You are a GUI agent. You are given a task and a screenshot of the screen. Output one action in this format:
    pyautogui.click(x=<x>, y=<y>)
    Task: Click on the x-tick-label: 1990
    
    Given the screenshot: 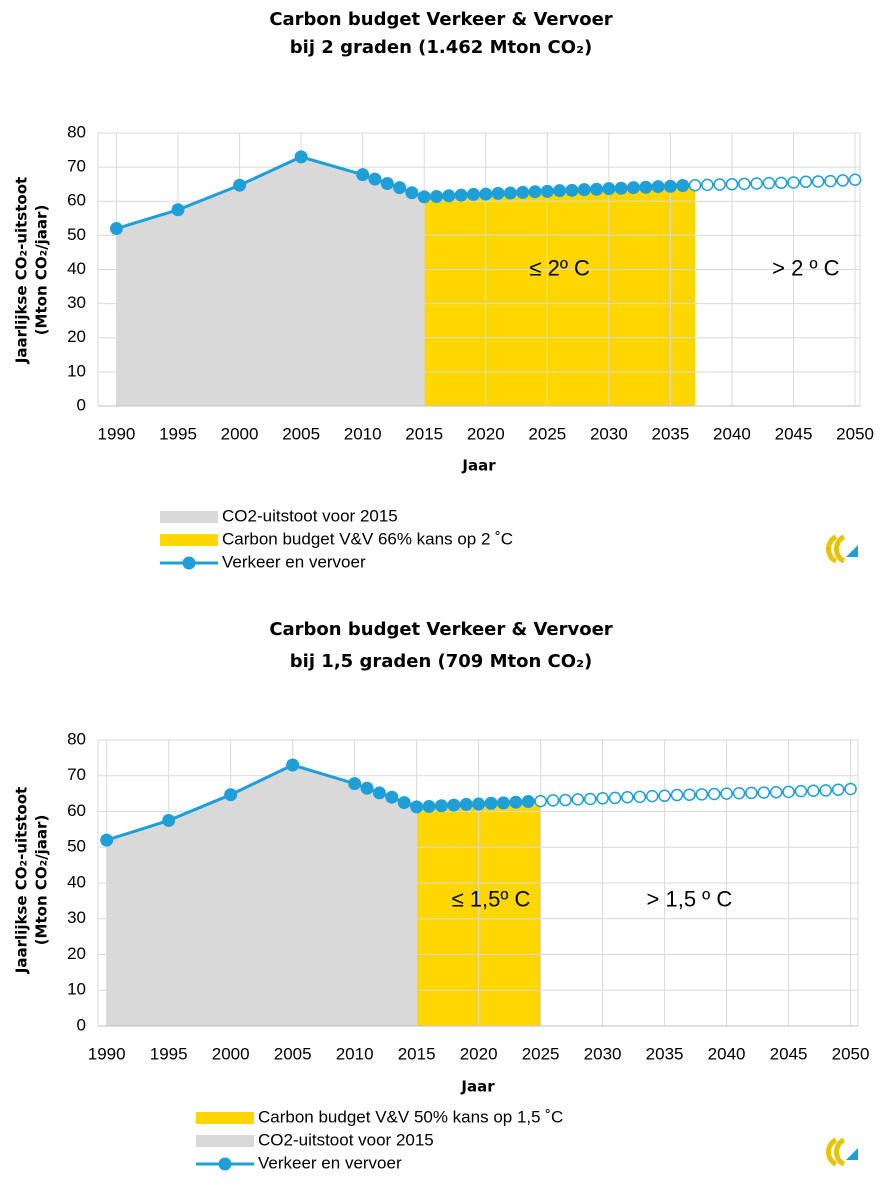 What is the action you would take?
    pyautogui.click(x=117, y=433)
    